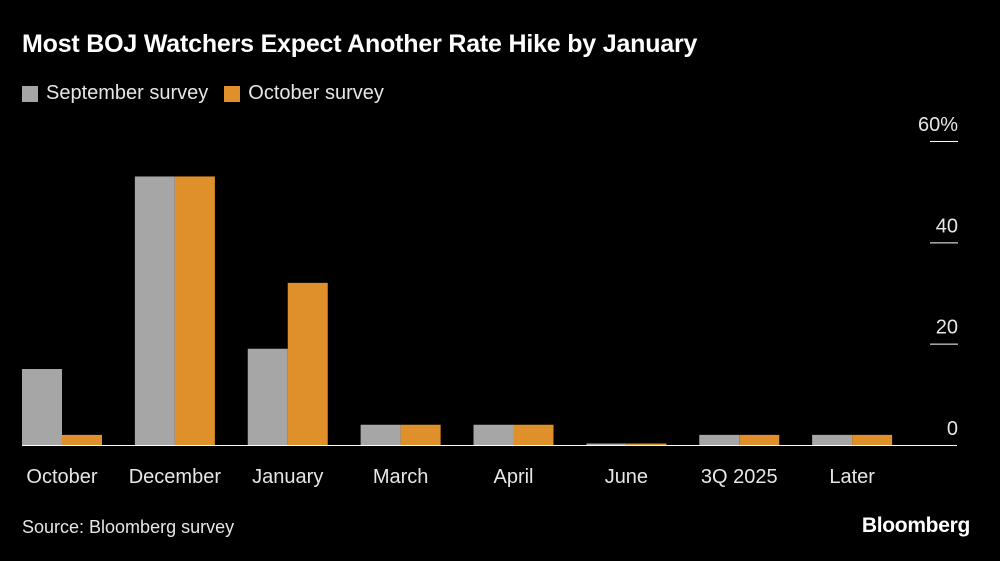  What do you see at coordinates (287, 477) in the screenshot?
I see `x-tick-label: January` at bounding box center [287, 477].